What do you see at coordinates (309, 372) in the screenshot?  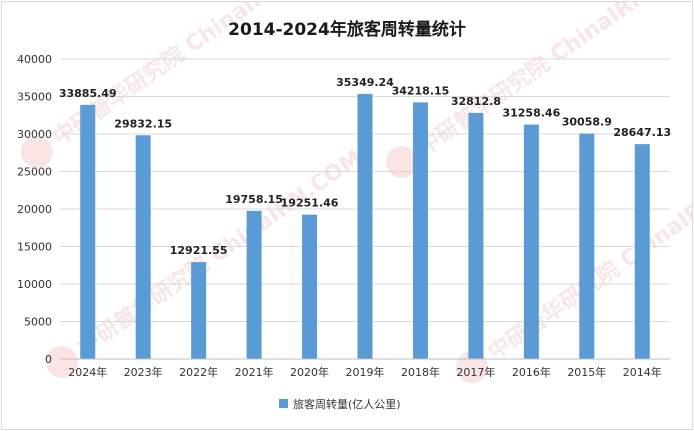 I see `x-tick-label: 2020年` at bounding box center [309, 372].